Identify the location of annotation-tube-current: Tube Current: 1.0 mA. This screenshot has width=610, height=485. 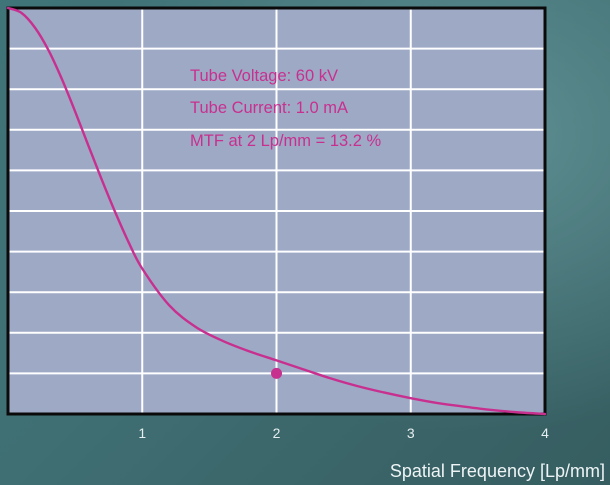
(269, 108).